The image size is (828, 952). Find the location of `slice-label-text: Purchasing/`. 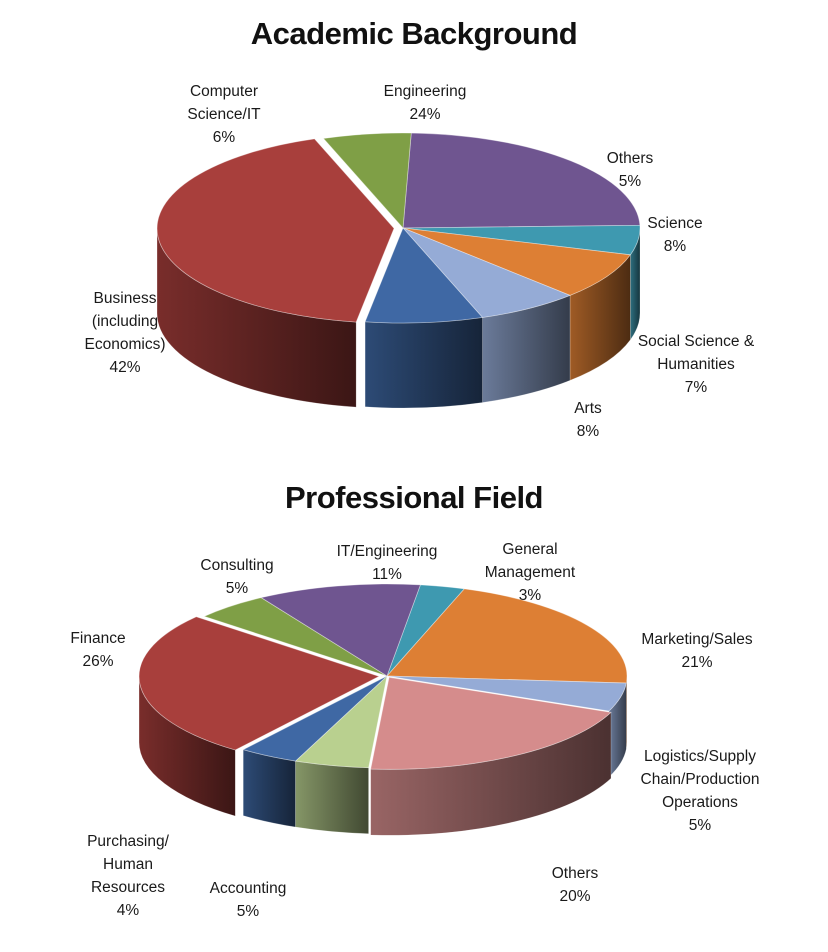

slice-label-text: Purchasing/ is located at coordinates (128, 841).